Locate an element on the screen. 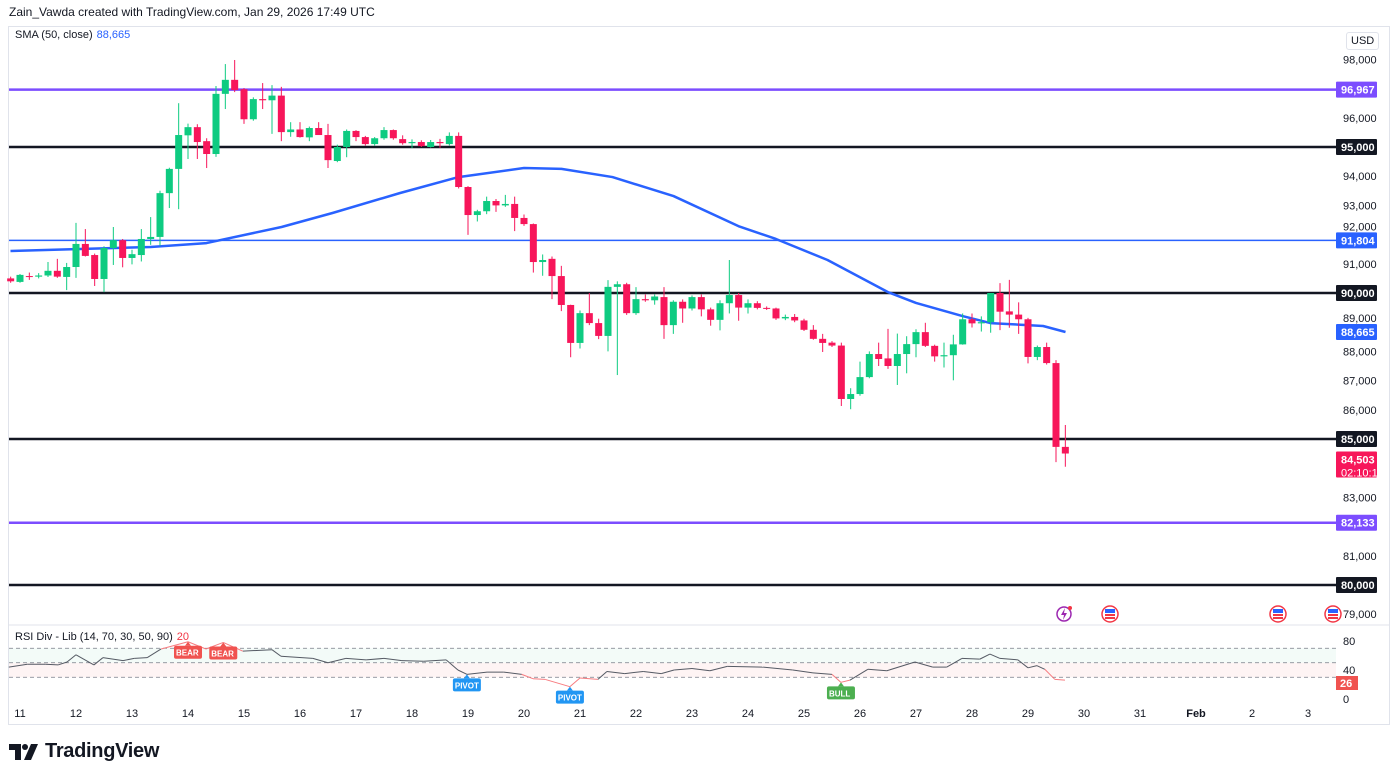 Image resolution: width=1400 pixels, height=778 pixels. lightning-event-icon is located at coordinates (1064, 614).